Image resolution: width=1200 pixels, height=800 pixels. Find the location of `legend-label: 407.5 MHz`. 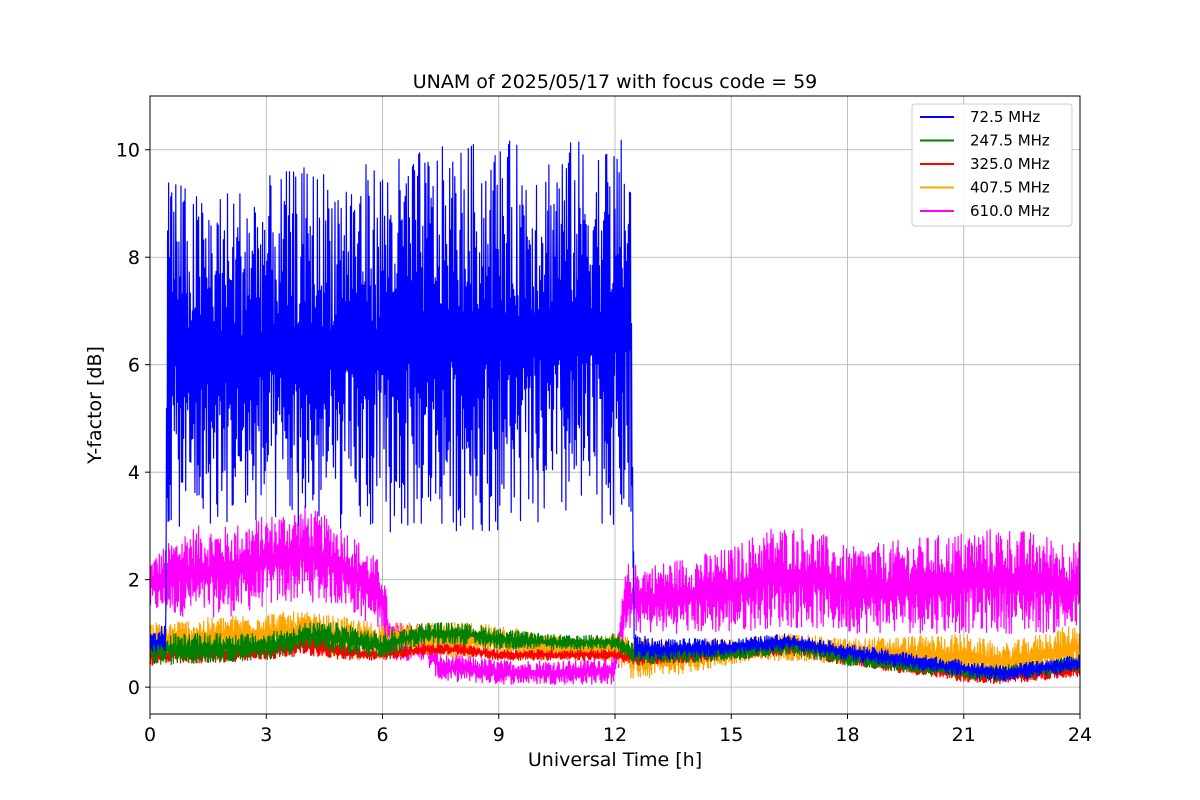

legend-label: 407.5 MHz is located at coordinates (1010, 188).